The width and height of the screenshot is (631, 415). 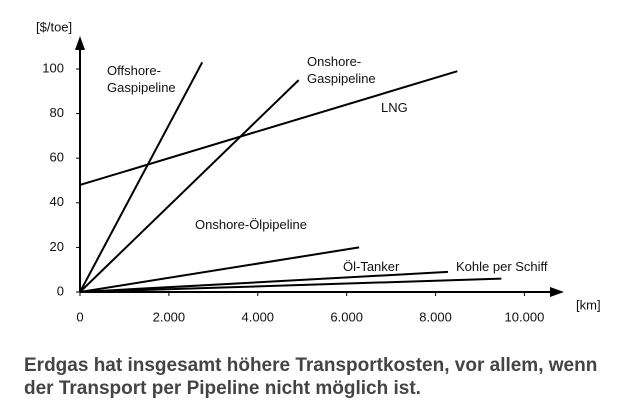 I want to click on series-label: Onshore-Gaspipeline, so click(x=341, y=70).